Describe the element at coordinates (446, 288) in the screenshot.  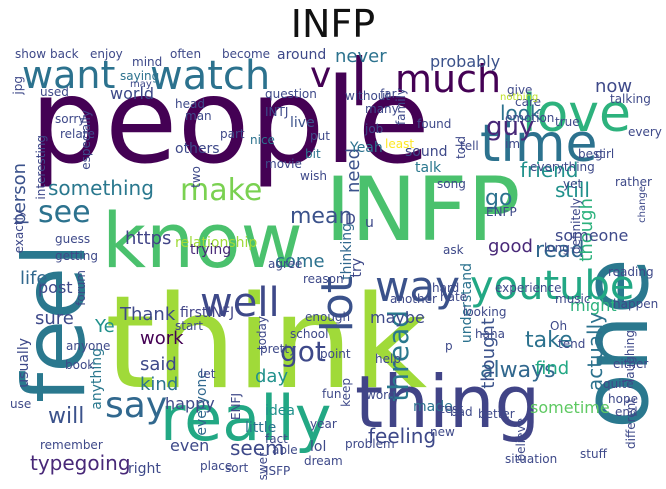
I see `word-hard: hard` at that location.